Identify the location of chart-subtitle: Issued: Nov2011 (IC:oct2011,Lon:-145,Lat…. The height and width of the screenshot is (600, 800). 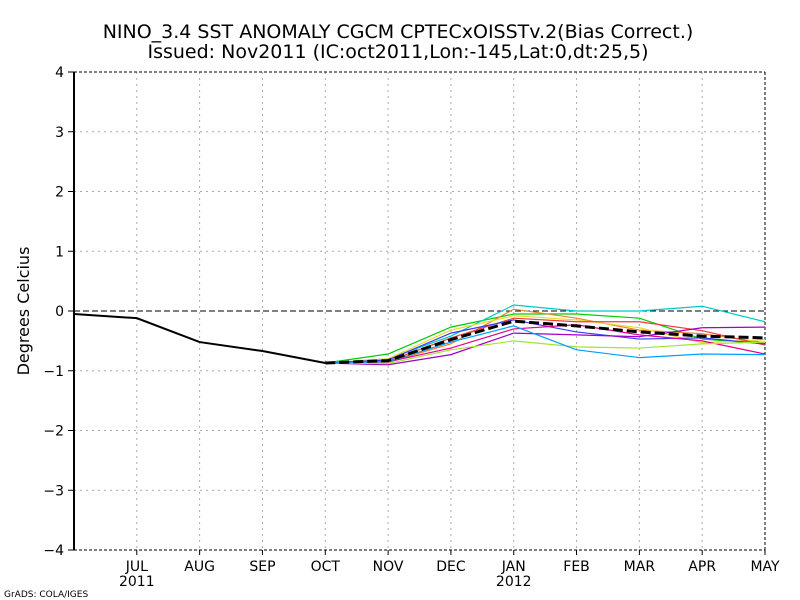
(397, 52).